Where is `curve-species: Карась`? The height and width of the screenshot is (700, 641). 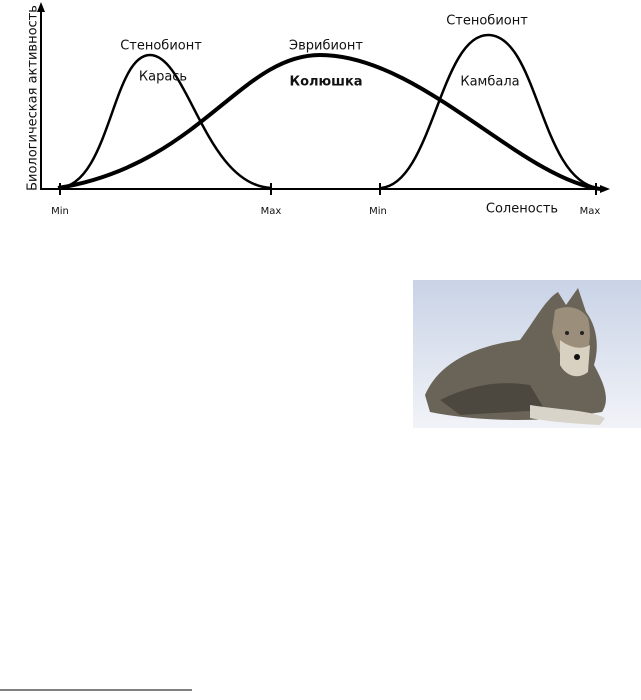
curve-species: Карась is located at coordinates (163, 77).